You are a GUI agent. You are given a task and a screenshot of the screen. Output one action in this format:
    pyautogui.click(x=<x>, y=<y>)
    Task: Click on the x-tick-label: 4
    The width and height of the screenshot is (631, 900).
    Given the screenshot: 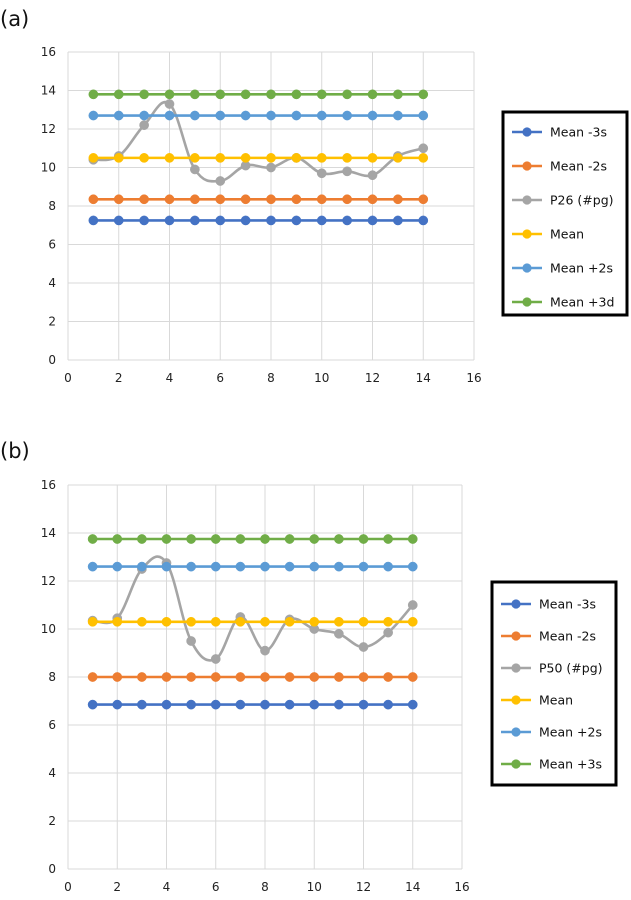 What is the action you would take?
    pyautogui.click(x=170, y=378)
    